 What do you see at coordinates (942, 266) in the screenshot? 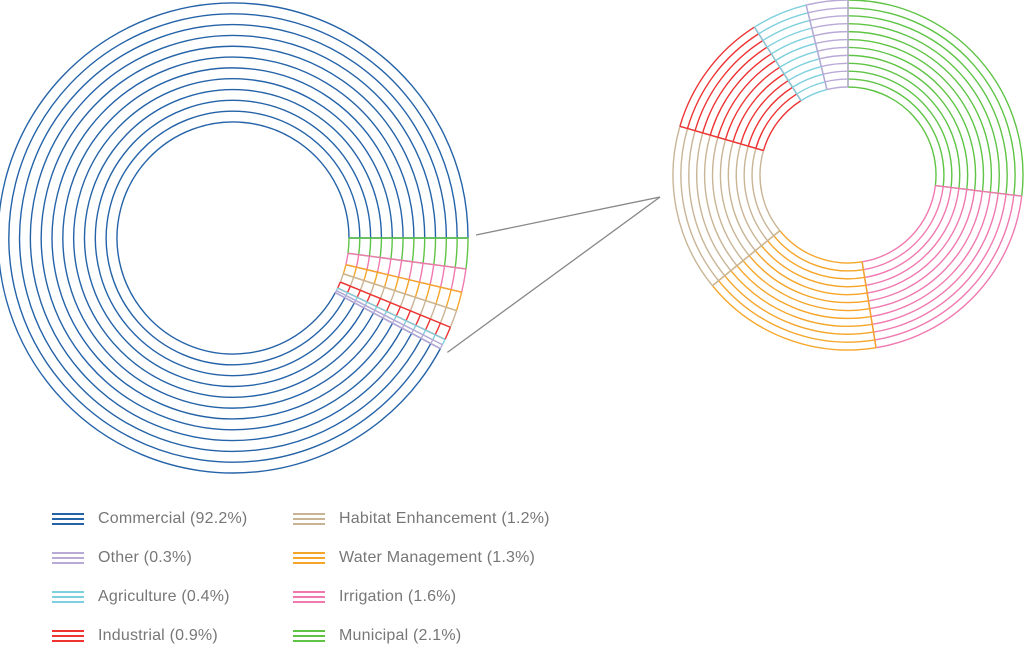
I see `slice-right-irrigation` at bounding box center [942, 266].